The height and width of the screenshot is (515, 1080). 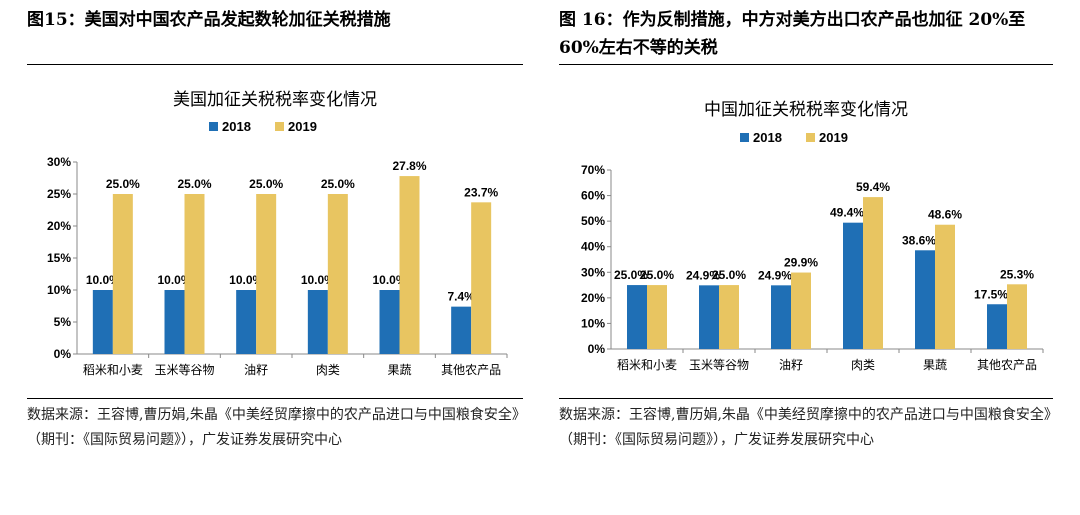 I want to click on data-label-2018: 25.0%, so click(x=631, y=275).